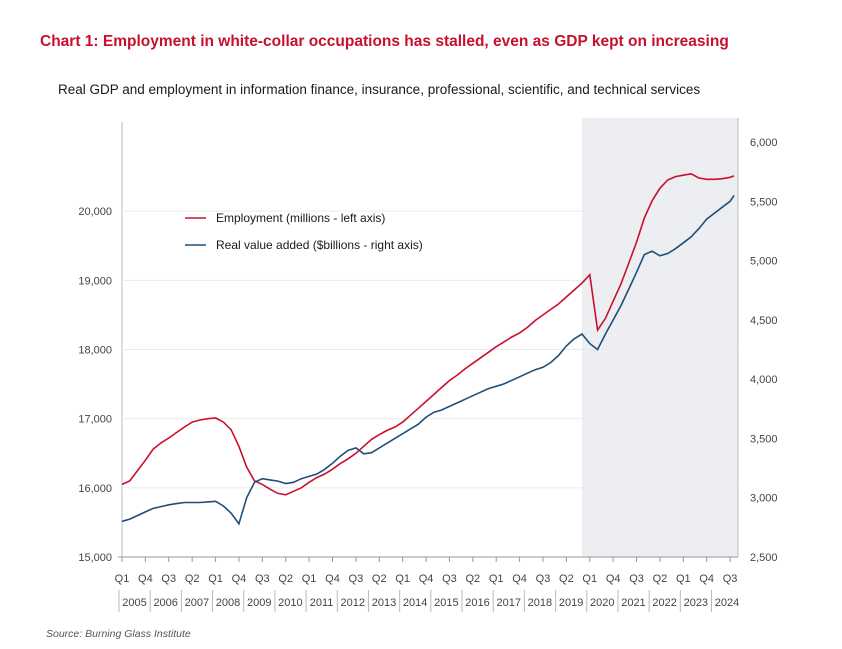  What do you see at coordinates (95, 489) in the screenshot?
I see `left-tick-label: 16,000` at bounding box center [95, 489].